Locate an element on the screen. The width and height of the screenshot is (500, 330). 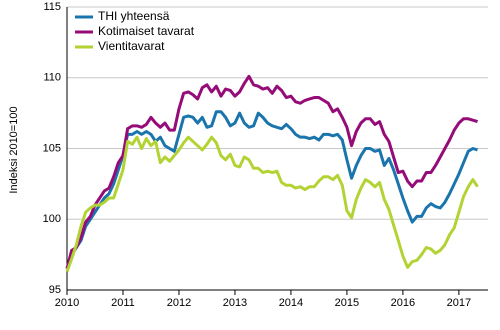
y-tick-label: 115 is located at coordinates (52, 7).